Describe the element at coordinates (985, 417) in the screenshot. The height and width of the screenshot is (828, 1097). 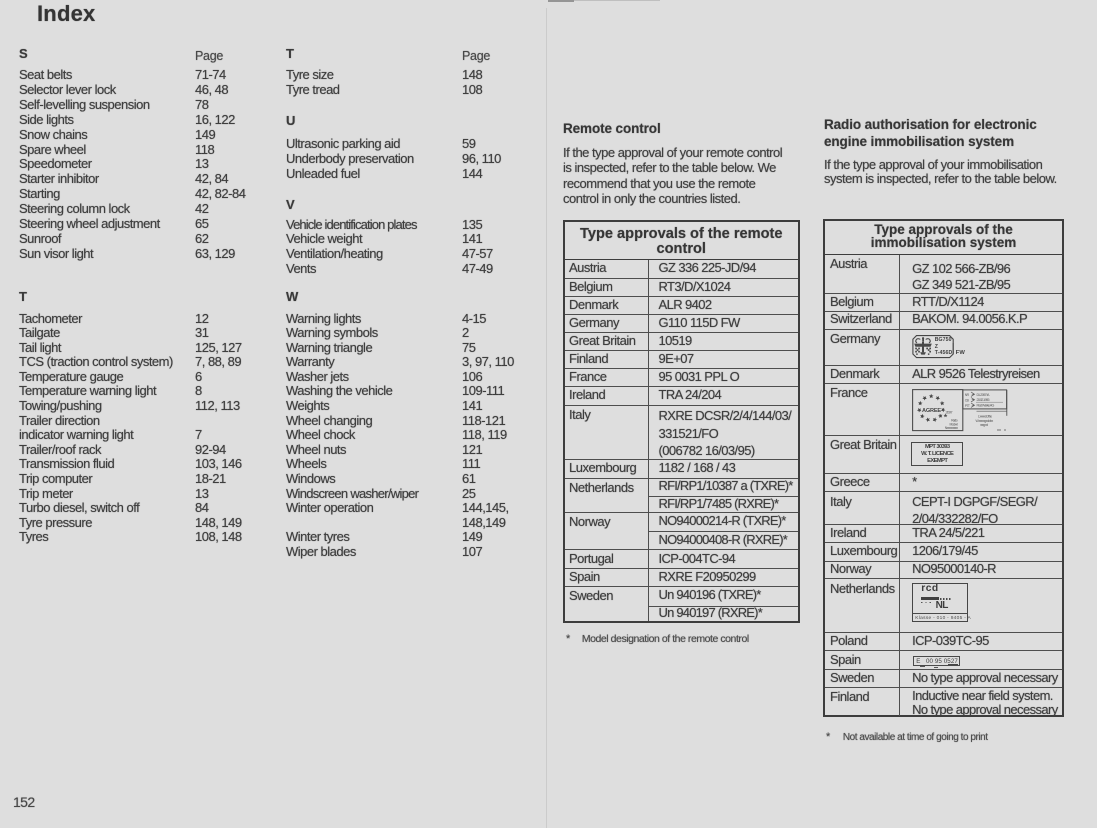
I see `svg-text: L xxxxxd of the` at that location.